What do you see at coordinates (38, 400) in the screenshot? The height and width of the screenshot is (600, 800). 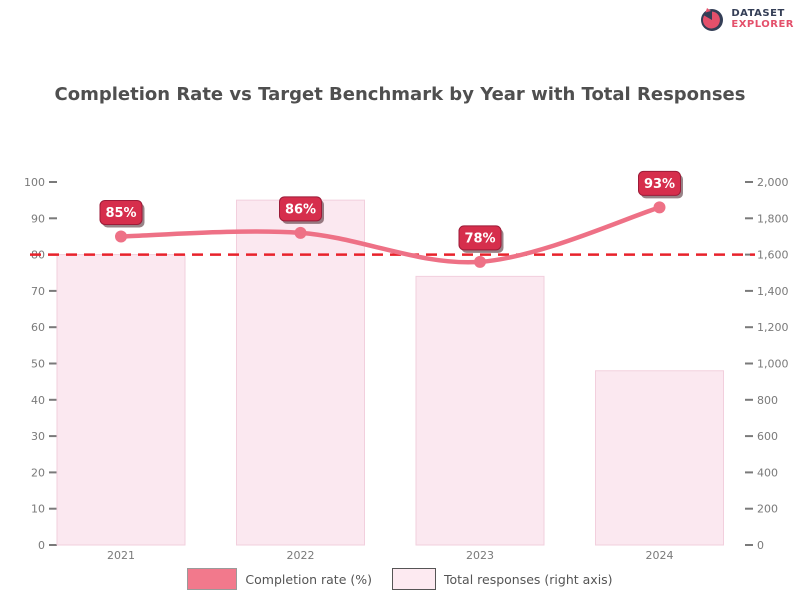 I see `left-axis-label: 40` at bounding box center [38, 400].